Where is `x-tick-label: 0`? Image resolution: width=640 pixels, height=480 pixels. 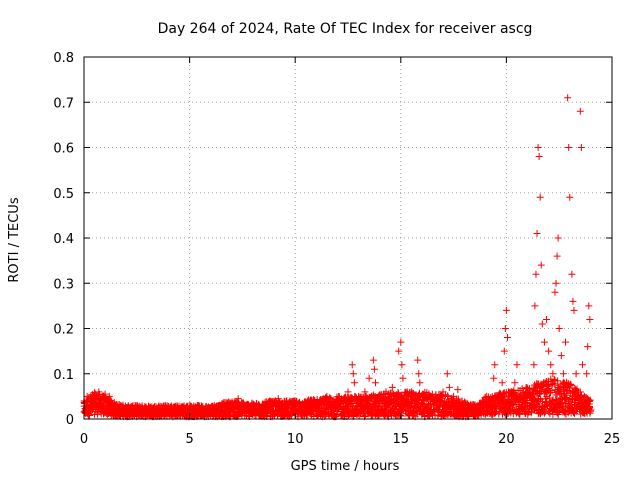
x-tick-label: 0 is located at coordinates (84, 439).